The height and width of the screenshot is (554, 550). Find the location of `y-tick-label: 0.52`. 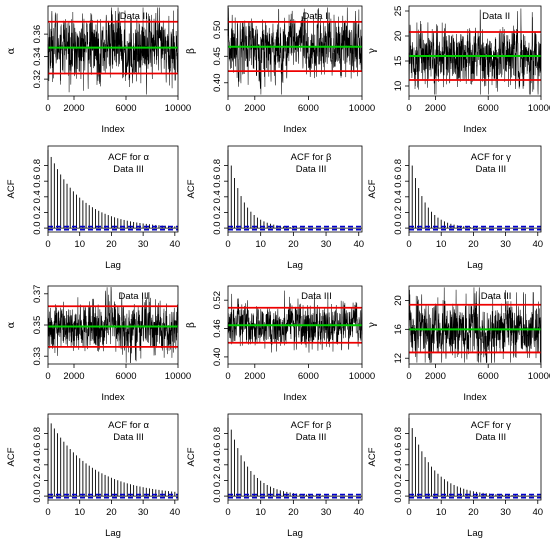

y-tick-label: 0.52 is located at coordinates (217, 300).